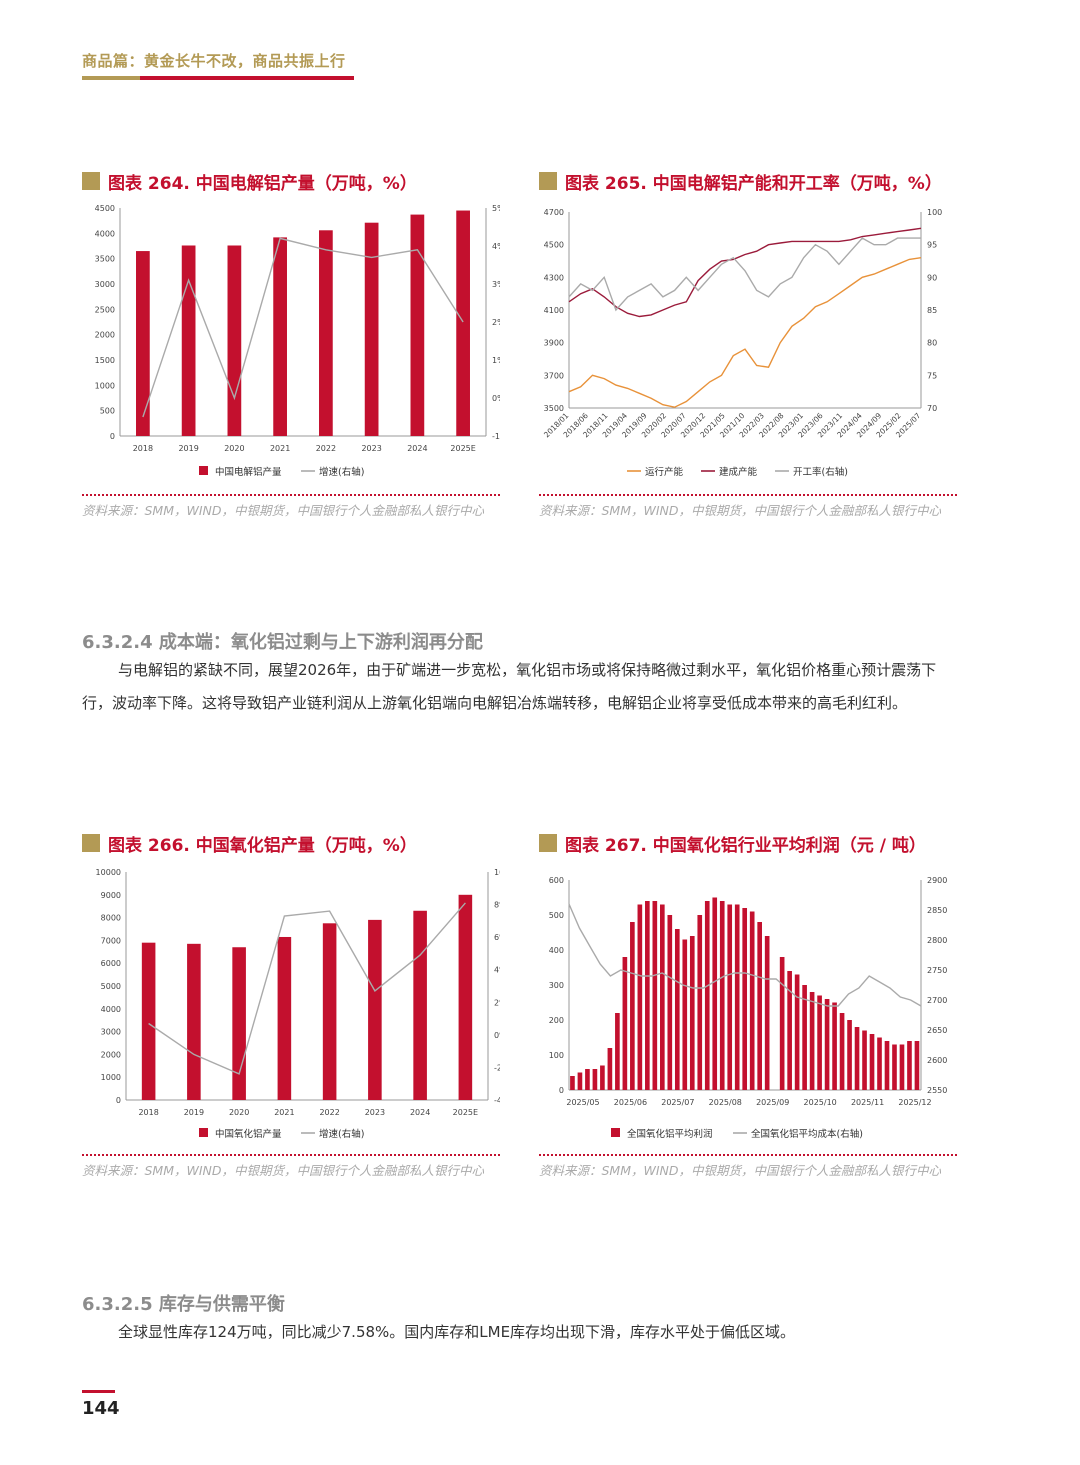 This screenshot has height=1465, width=1080. Describe the element at coordinates (262, 845) in the screenshot. I see `chart-title-text: 图表 266. 中国氧化铝产量（万吨，%）` at that location.